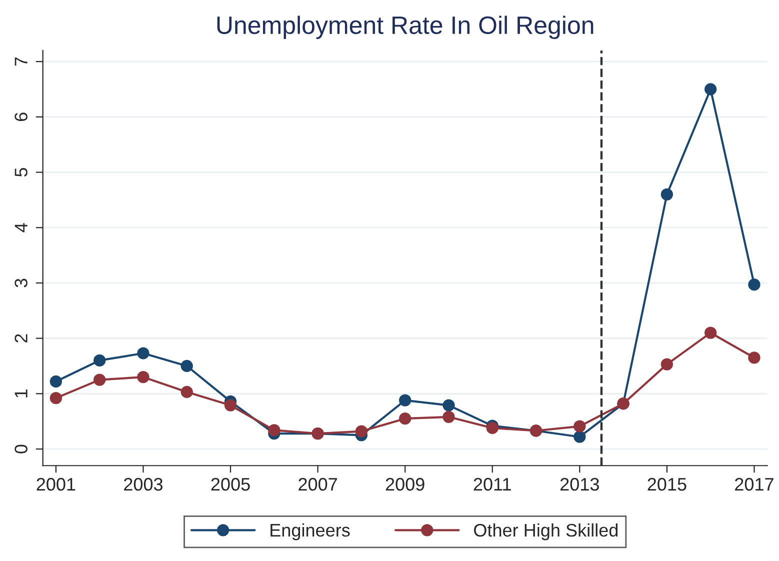 The width and height of the screenshot is (779, 561). I want to click on y-tick-label: 1, so click(21, 394).